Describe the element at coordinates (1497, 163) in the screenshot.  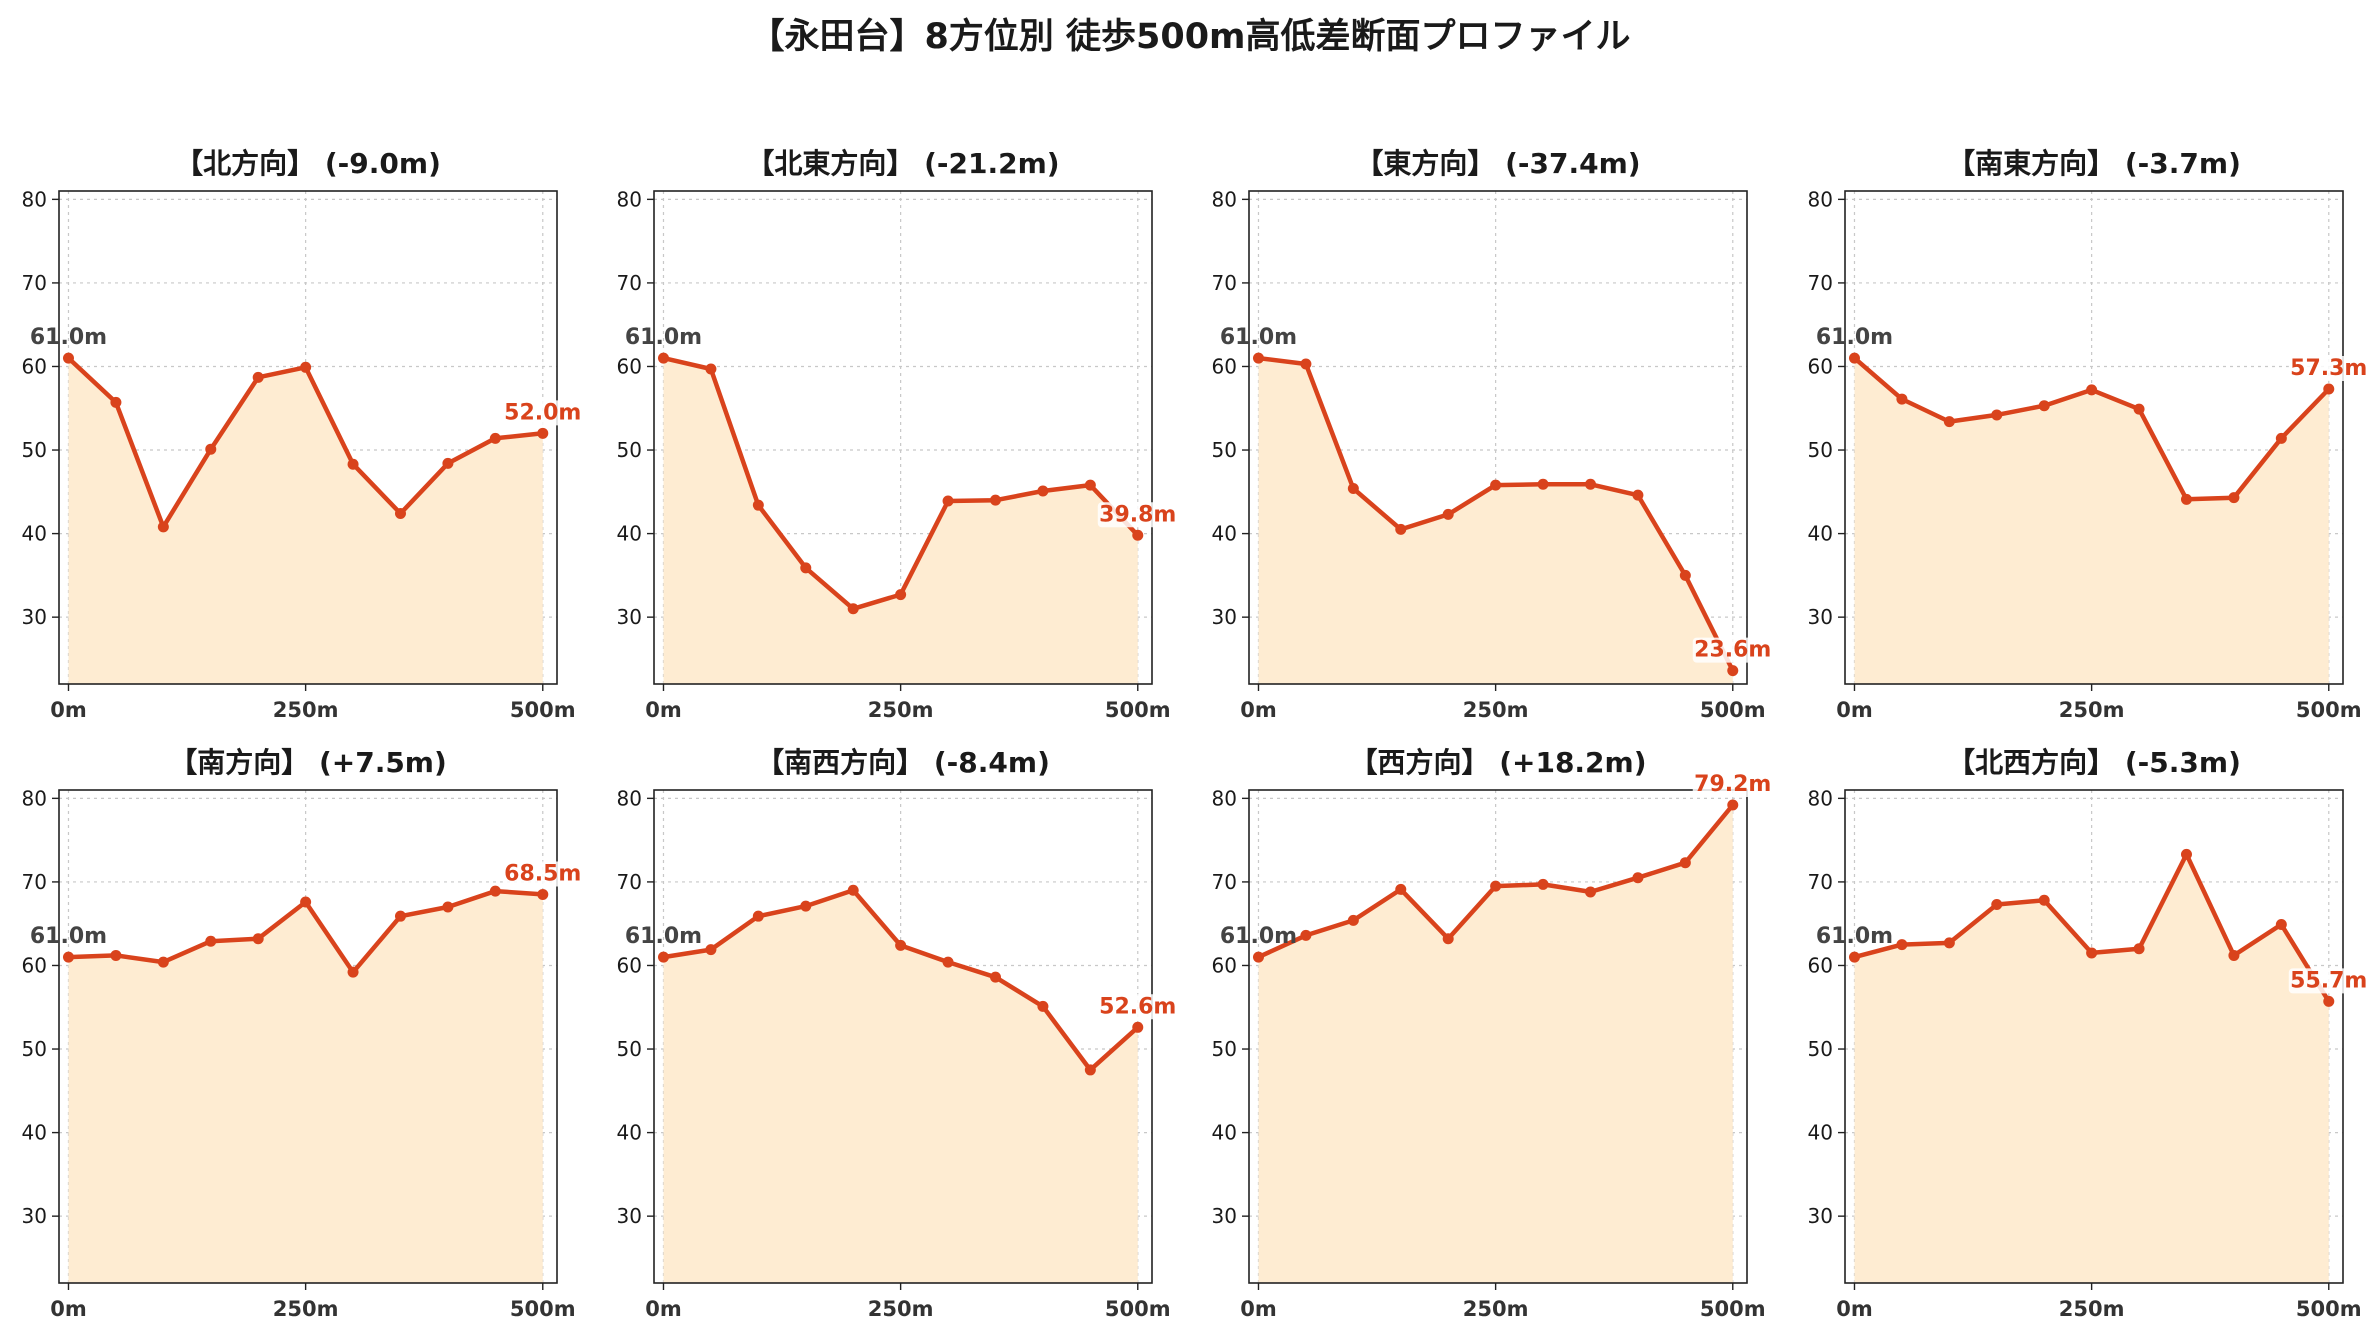
I see `chart-title: 【東方向】 (-37.4m)` at that location.